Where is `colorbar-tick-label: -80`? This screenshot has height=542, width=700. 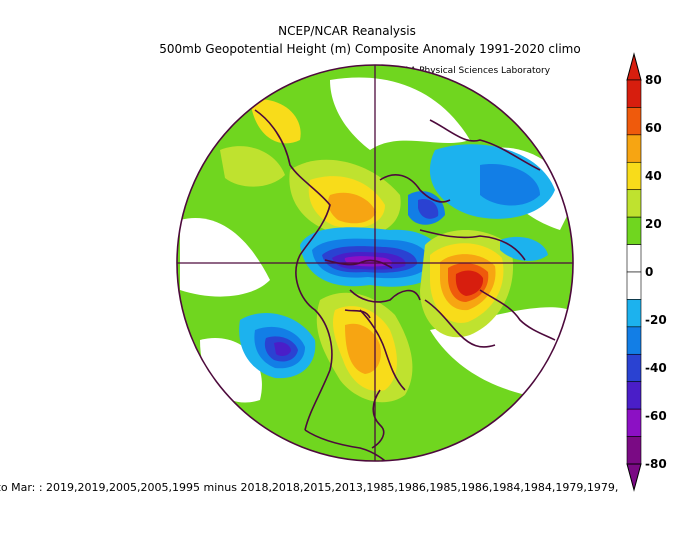 colorbar-tick-label: -80 is located at coordinates (656, 464).